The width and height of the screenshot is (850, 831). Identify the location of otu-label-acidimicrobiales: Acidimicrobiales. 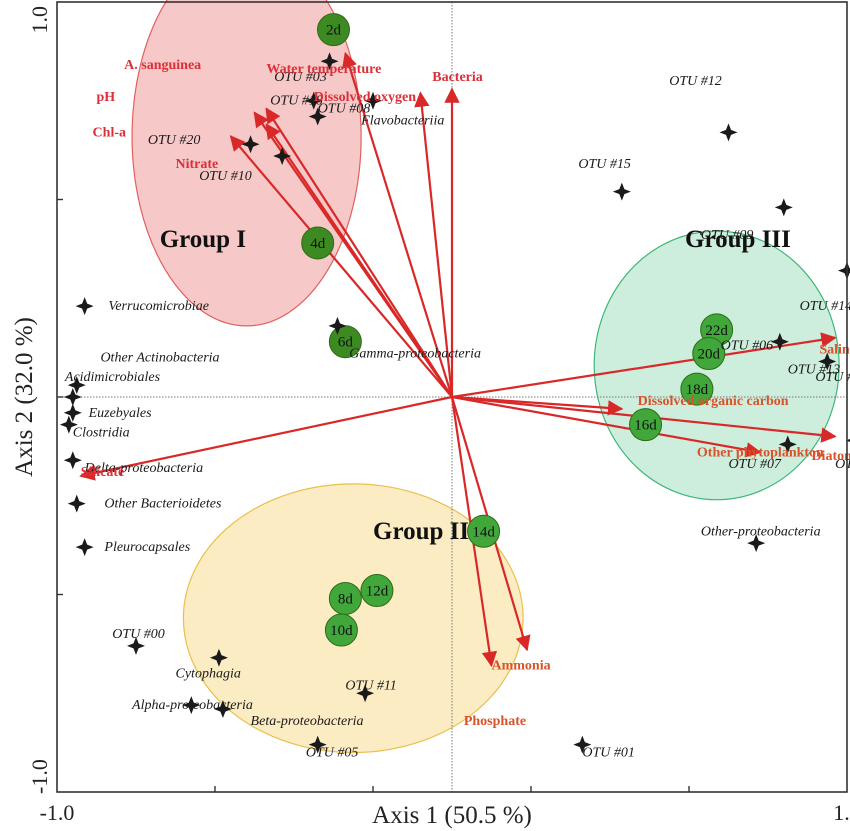
(112, 377).